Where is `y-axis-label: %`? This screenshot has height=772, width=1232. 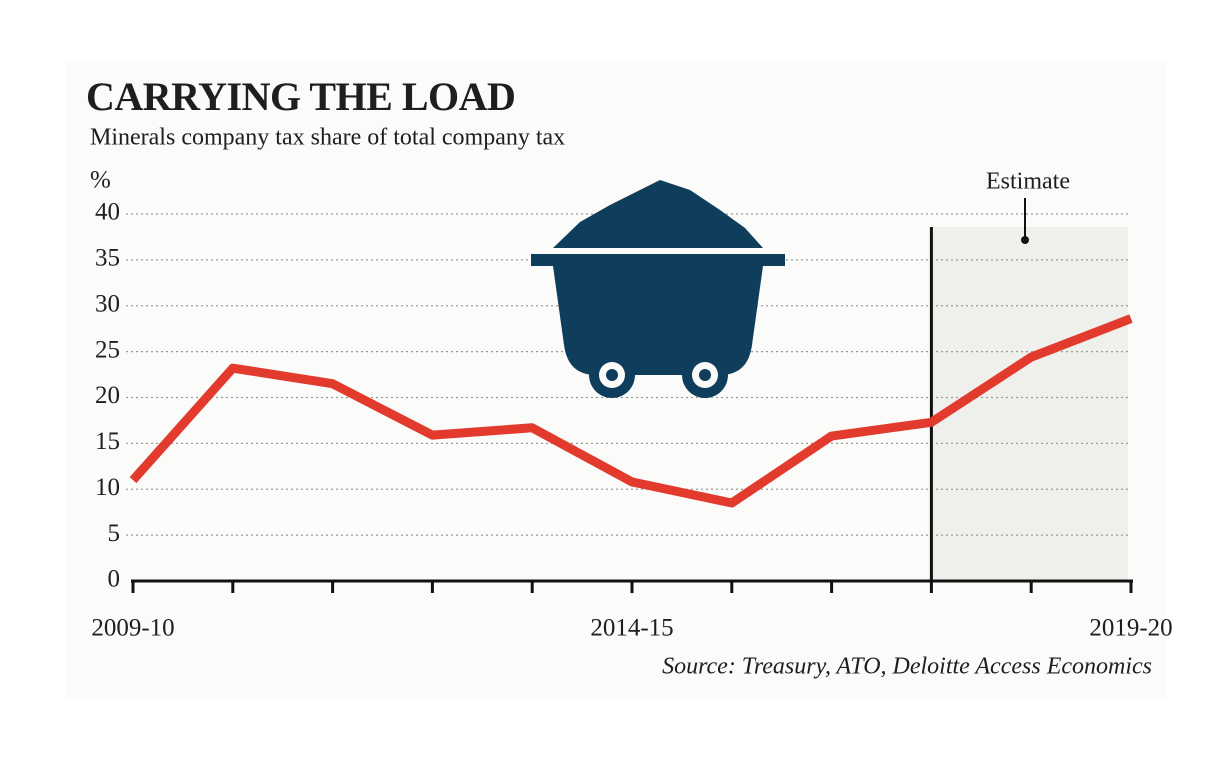 y-axis-label: % is located at coordinates (100, 180).